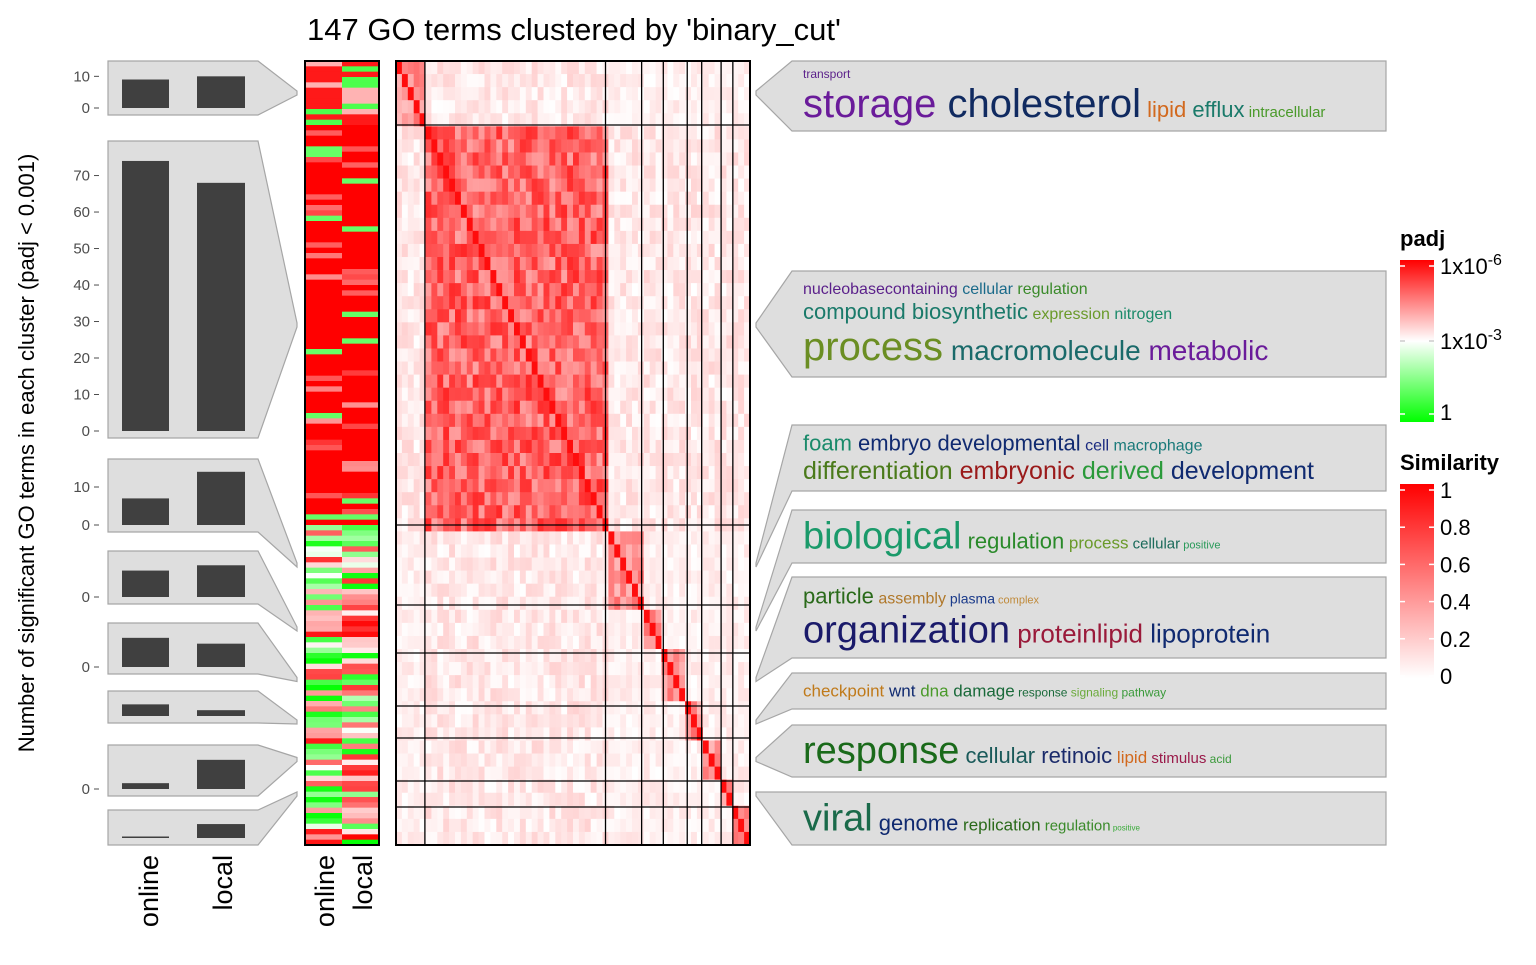 This screenshot has width=1536, height=965. What do you see at coordinates (854, 311) in the screenshot?
I see `word-compound: compound` at bounding box center [854, 311].